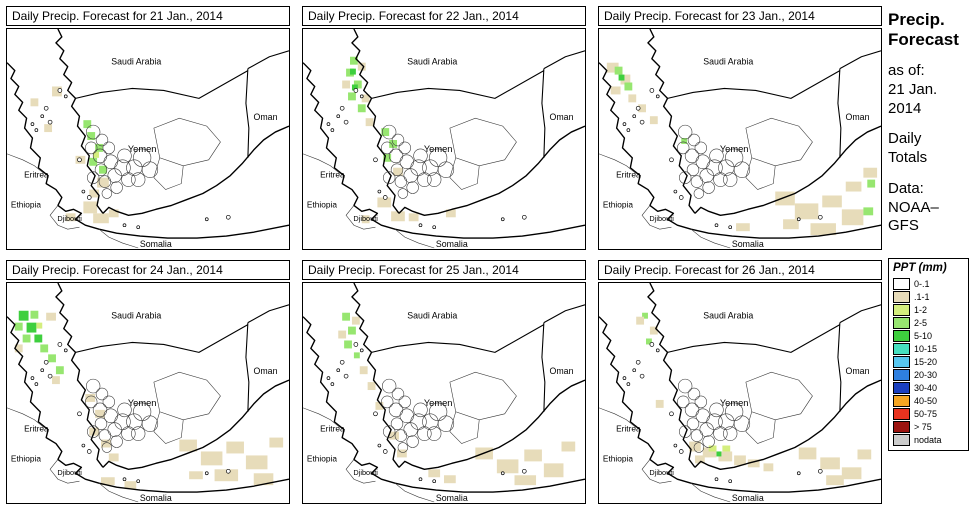  Describe the element at coordinates (908, 158) in the screenshot. I see `totals-line2: Totals` at that location.